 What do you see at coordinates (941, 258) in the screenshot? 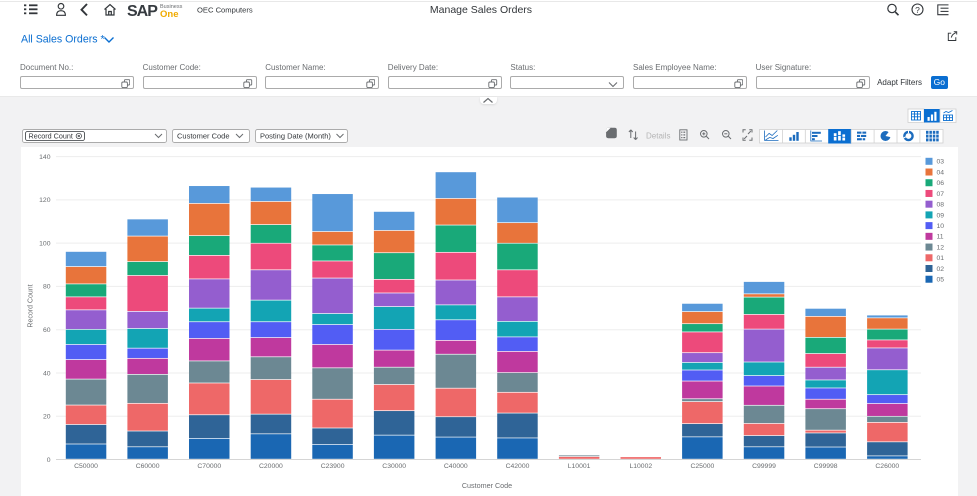
I see `svg-text: 01` at bounding box center [941, 258].